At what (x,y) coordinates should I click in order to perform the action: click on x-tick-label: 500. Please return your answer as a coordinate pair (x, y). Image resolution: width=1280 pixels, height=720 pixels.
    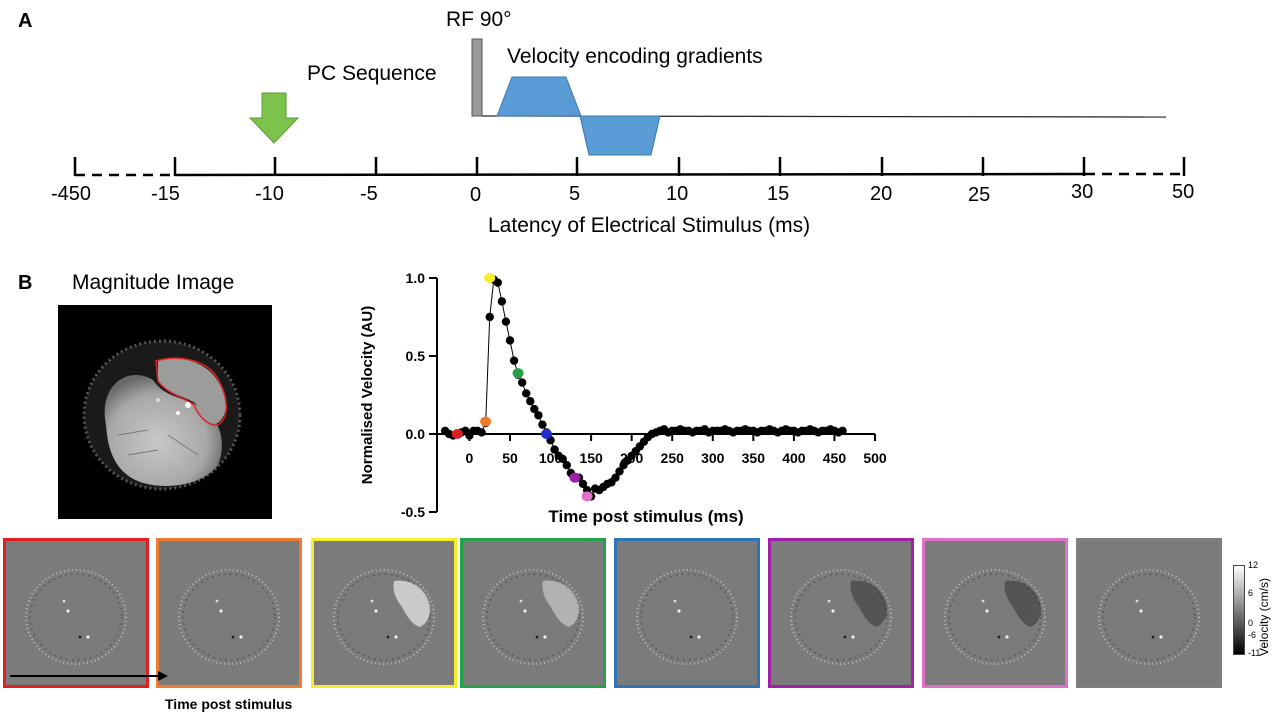
    Looking at the image, I should click on (875, 458).